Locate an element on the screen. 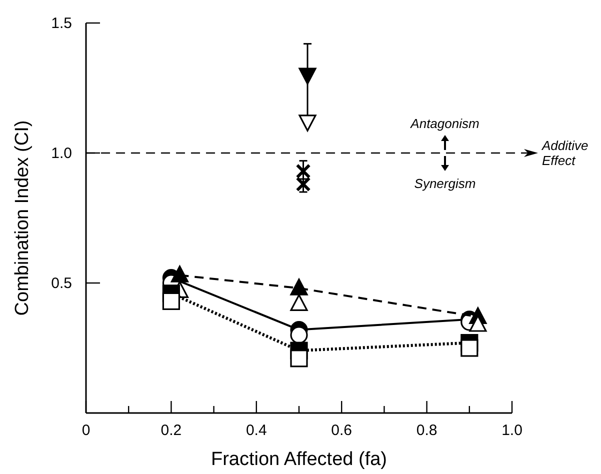 Image resolution: width=601 pixels, height=474 pixels. x-tick-label: 0.2 is located at coordinates (171, 430).